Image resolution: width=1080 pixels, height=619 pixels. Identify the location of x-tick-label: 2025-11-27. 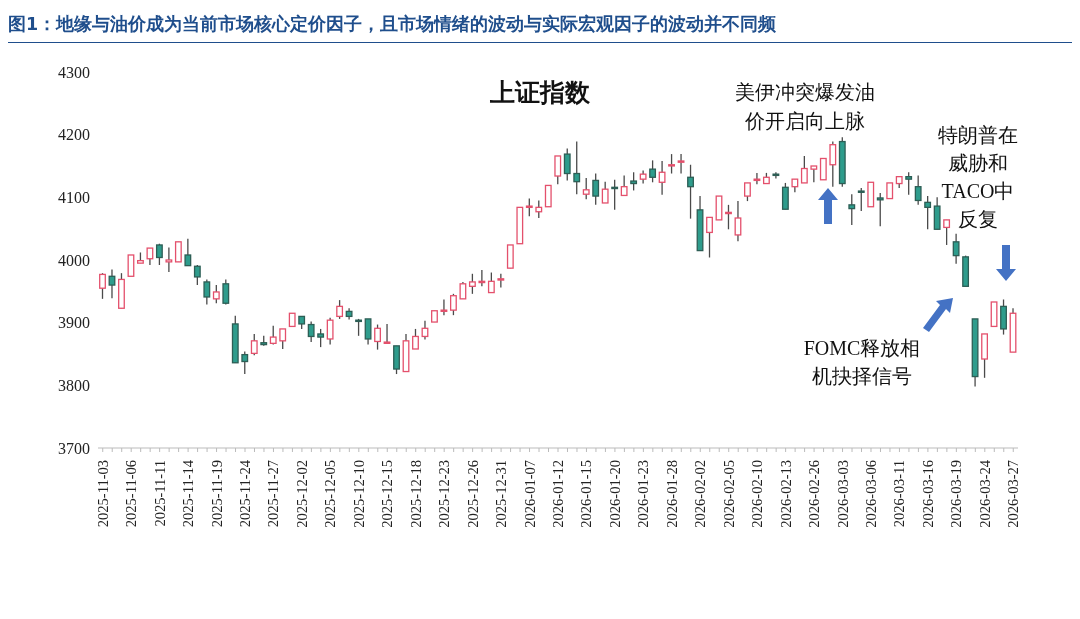
(273, 494).